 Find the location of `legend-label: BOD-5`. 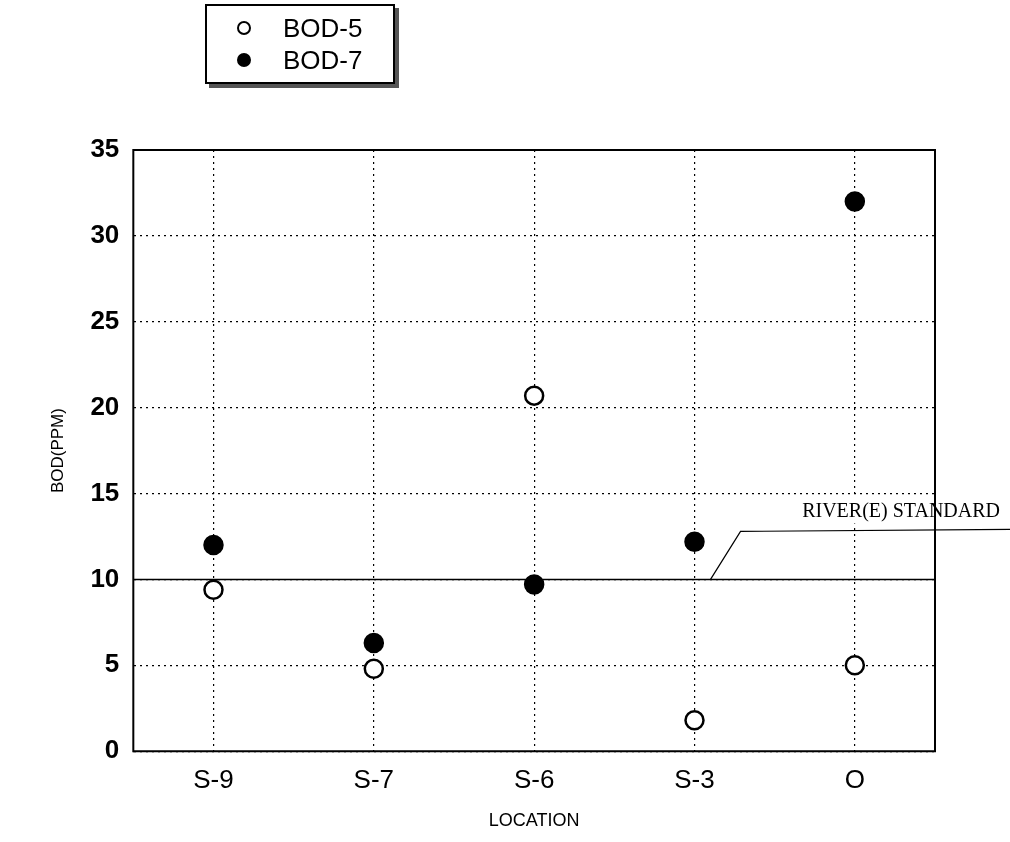

legend-label: BOD-5 is located at coordinates (323, 28).